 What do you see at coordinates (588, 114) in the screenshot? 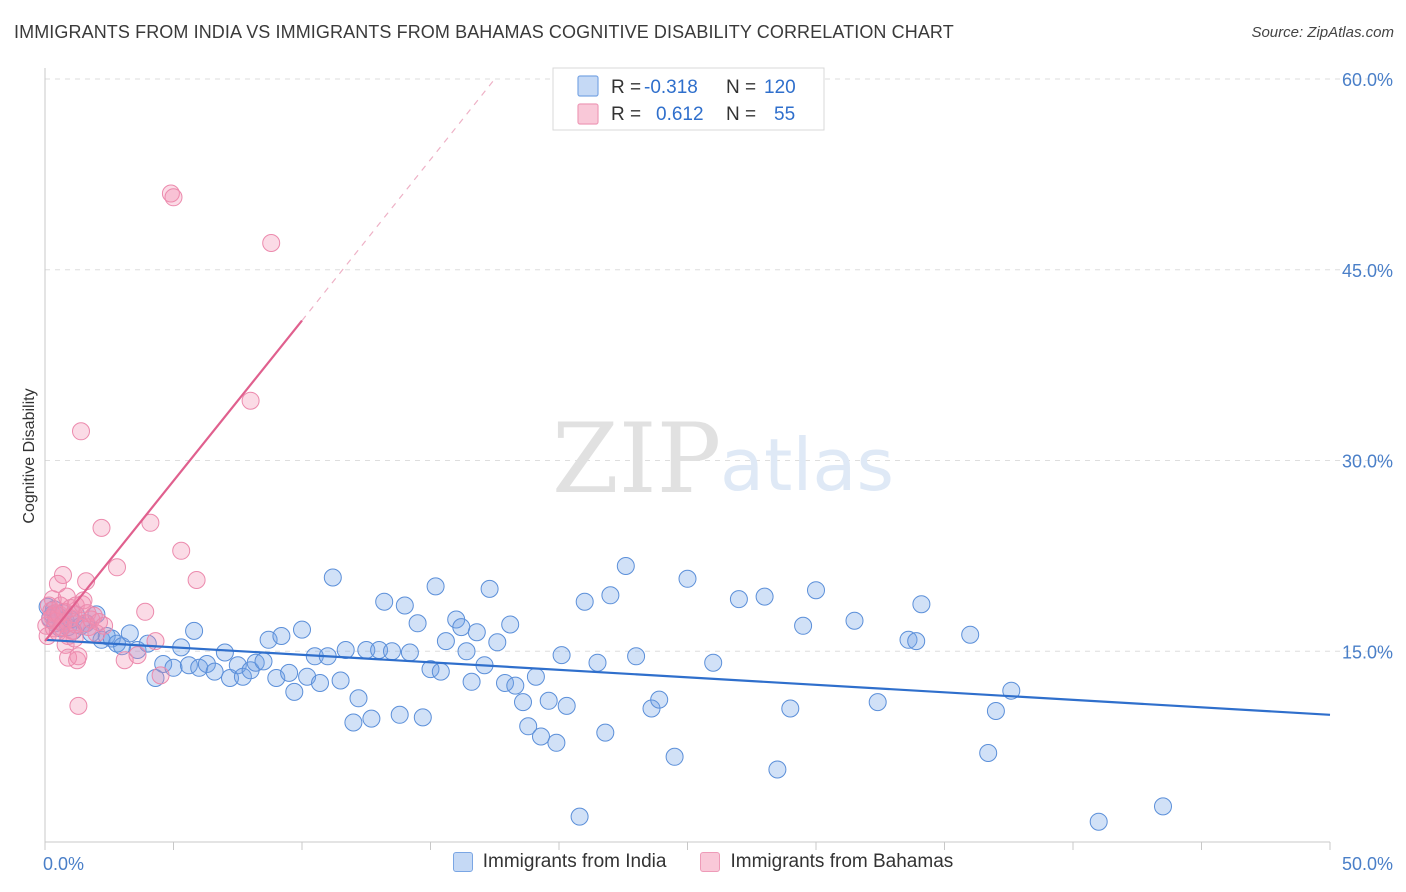
I see `legend-swatch-bahamas` at bounding box center [588, 114].